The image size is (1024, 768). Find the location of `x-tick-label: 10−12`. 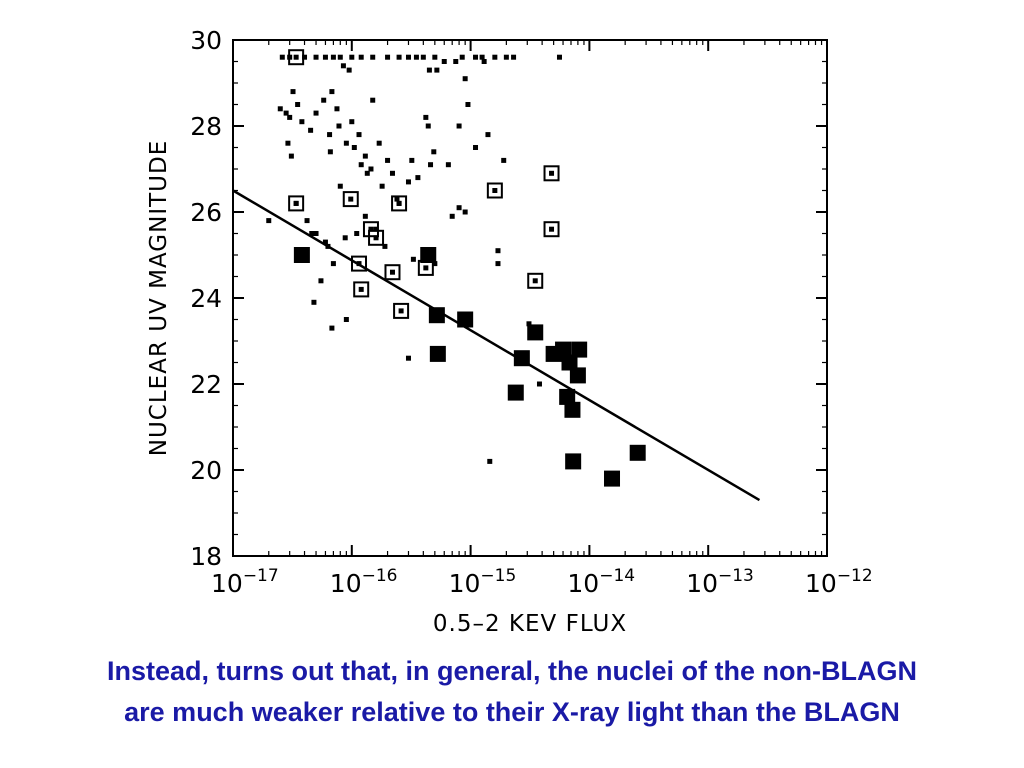

x-tick-label: 10−12 is located at coordinates (839, 582).